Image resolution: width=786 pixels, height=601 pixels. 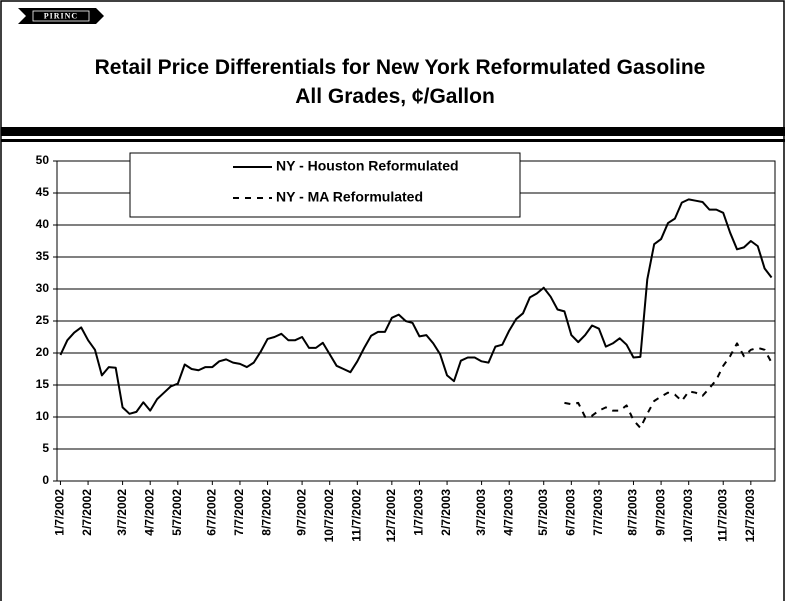 What do you see at coordinates (45, 480) in the screenshot?
I see `y-tick-label: 0` at bounding box center [45, 480].